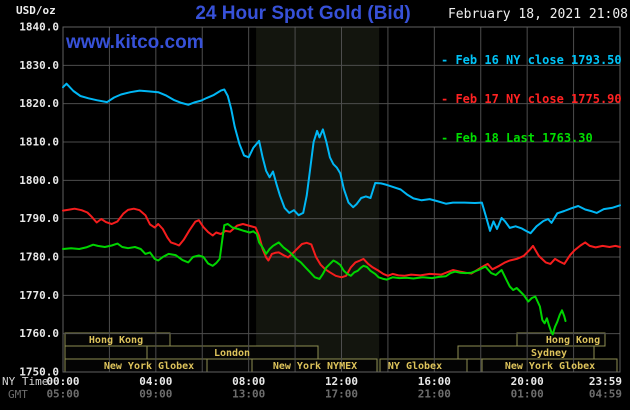 The height and width of the screenshot is (410, 630). Describe the element at coordinates (135, 42) in the screenshot. I see `kitco-watermark-link: www.kitco.com` at that location.